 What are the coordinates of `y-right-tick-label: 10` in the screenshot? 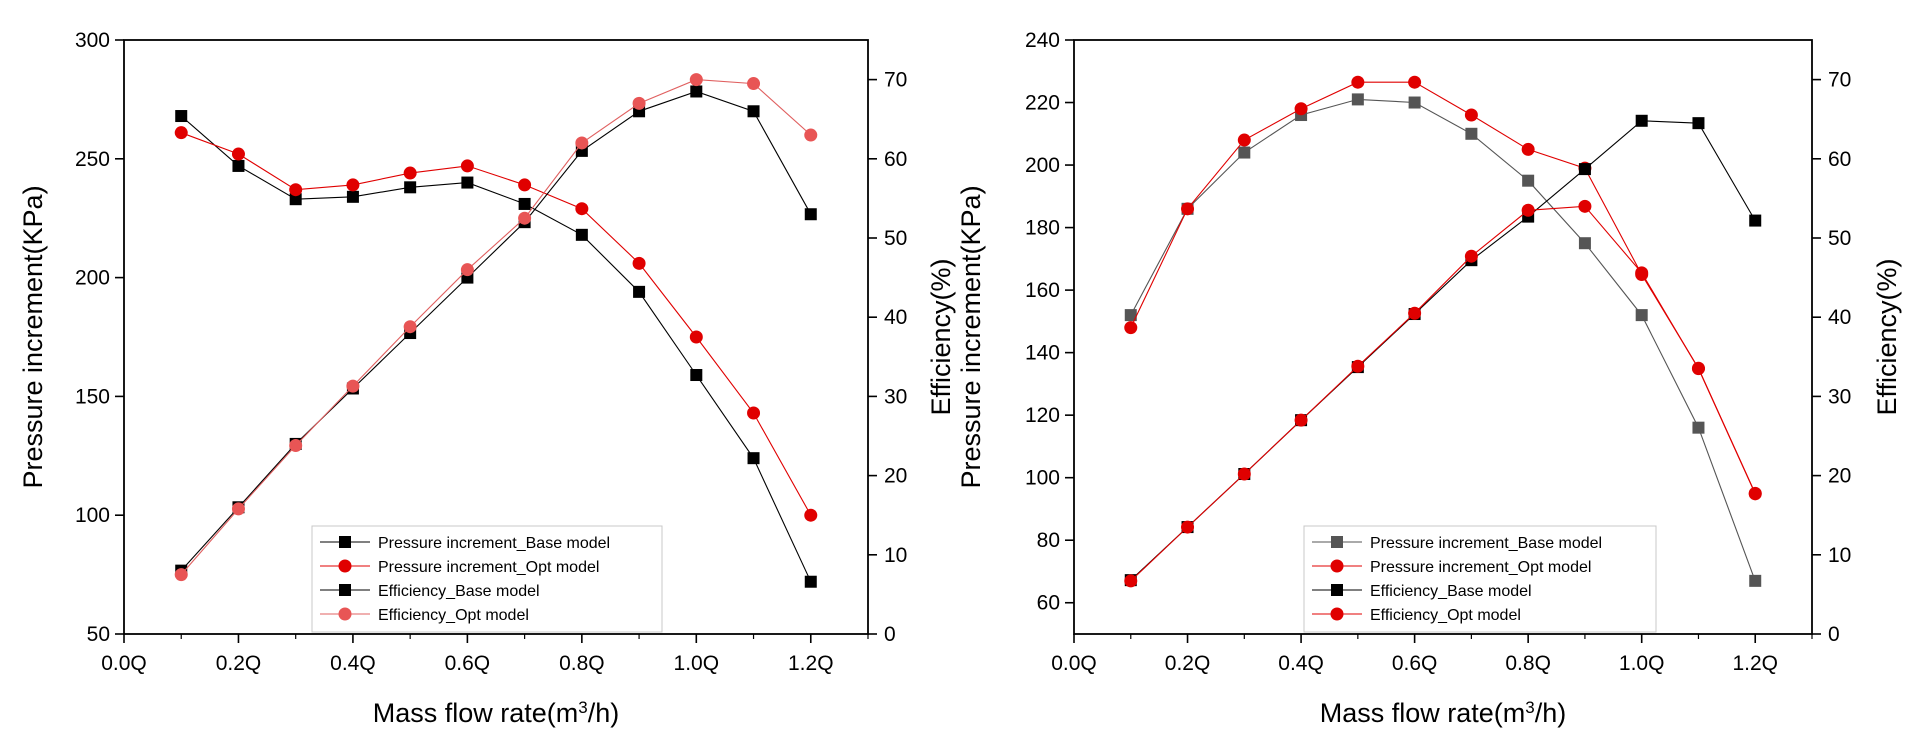 It's located at (1839, 555).